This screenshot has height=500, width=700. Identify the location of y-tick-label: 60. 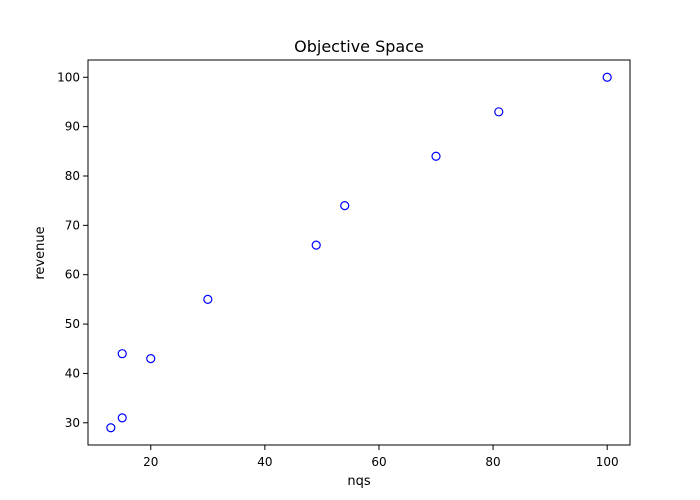
(72, 275).